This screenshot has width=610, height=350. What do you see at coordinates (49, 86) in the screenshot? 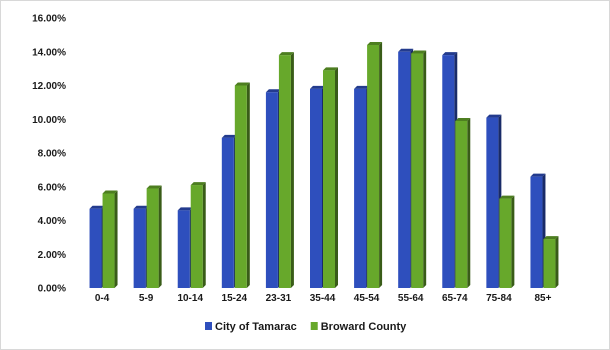
I see `y-tick-label: 12.00%` at bounding box center [49, 86].